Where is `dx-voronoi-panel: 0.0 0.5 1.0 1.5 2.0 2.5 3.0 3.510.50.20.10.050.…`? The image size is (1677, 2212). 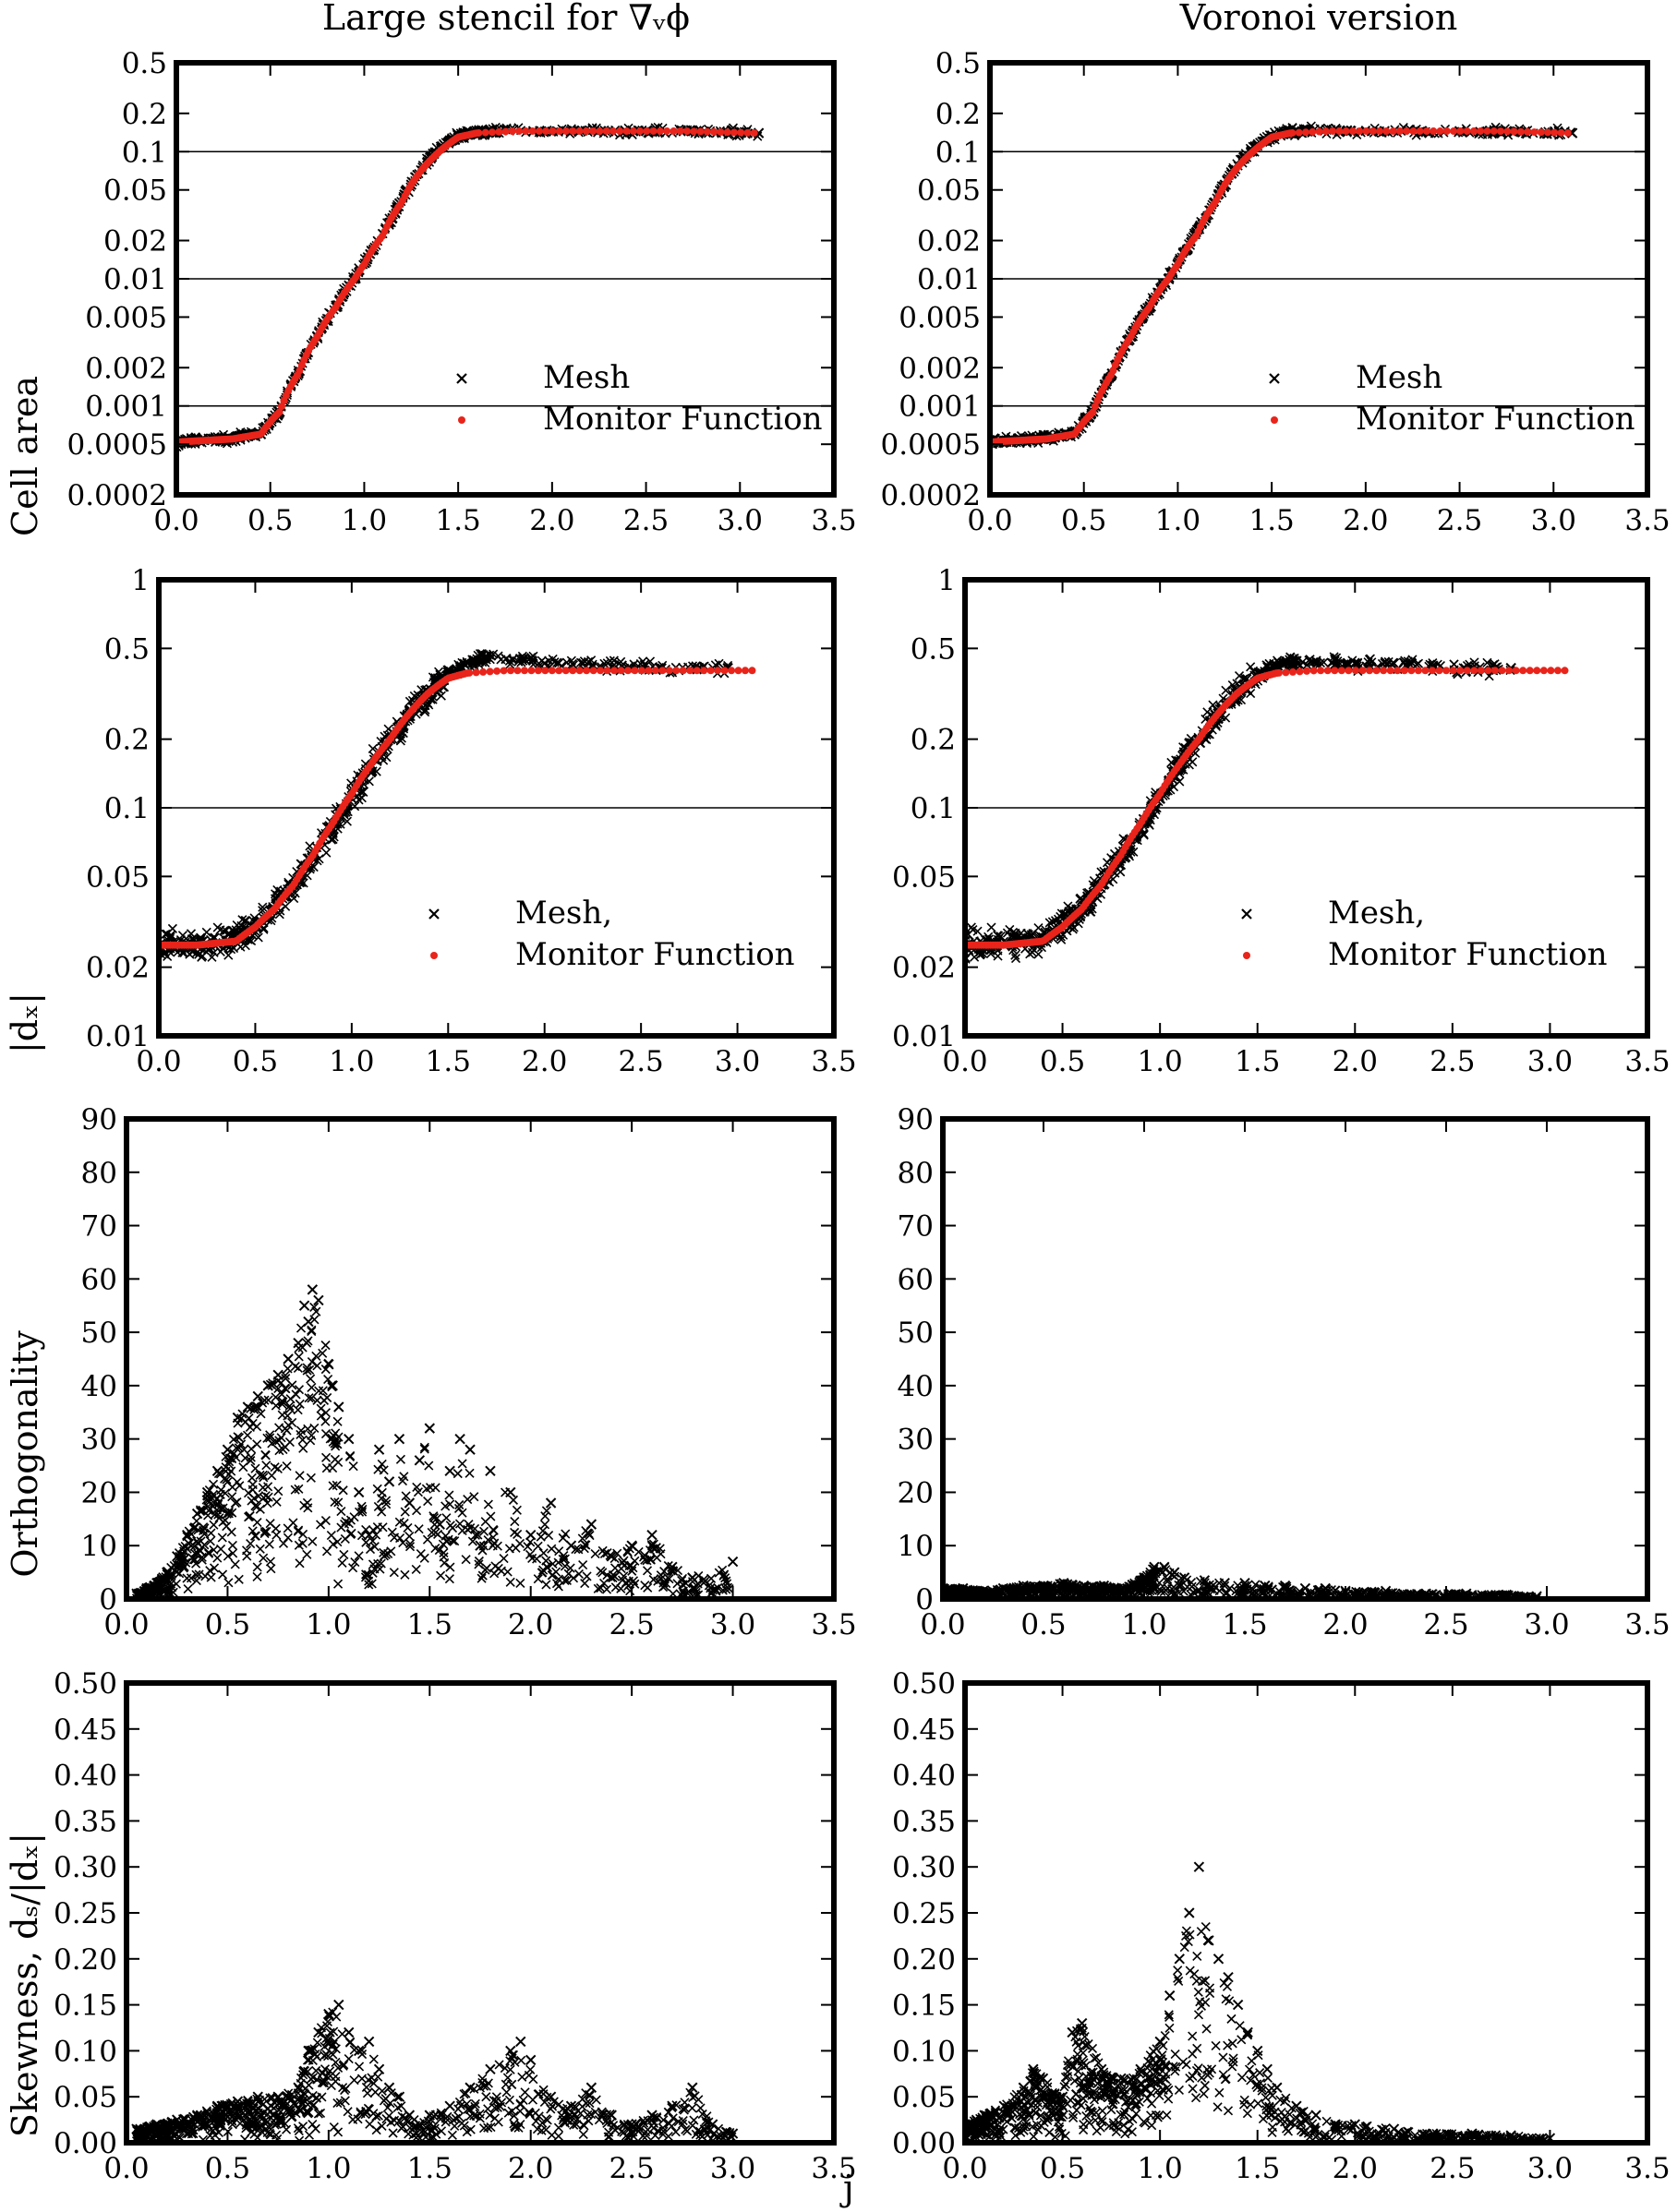 dx-voronoi-panel: 0.0 0.5 1.0 1.5 2.0 2.5 3.0 3.510.50.20.10.050.… is located at coordinates (1281, 821).